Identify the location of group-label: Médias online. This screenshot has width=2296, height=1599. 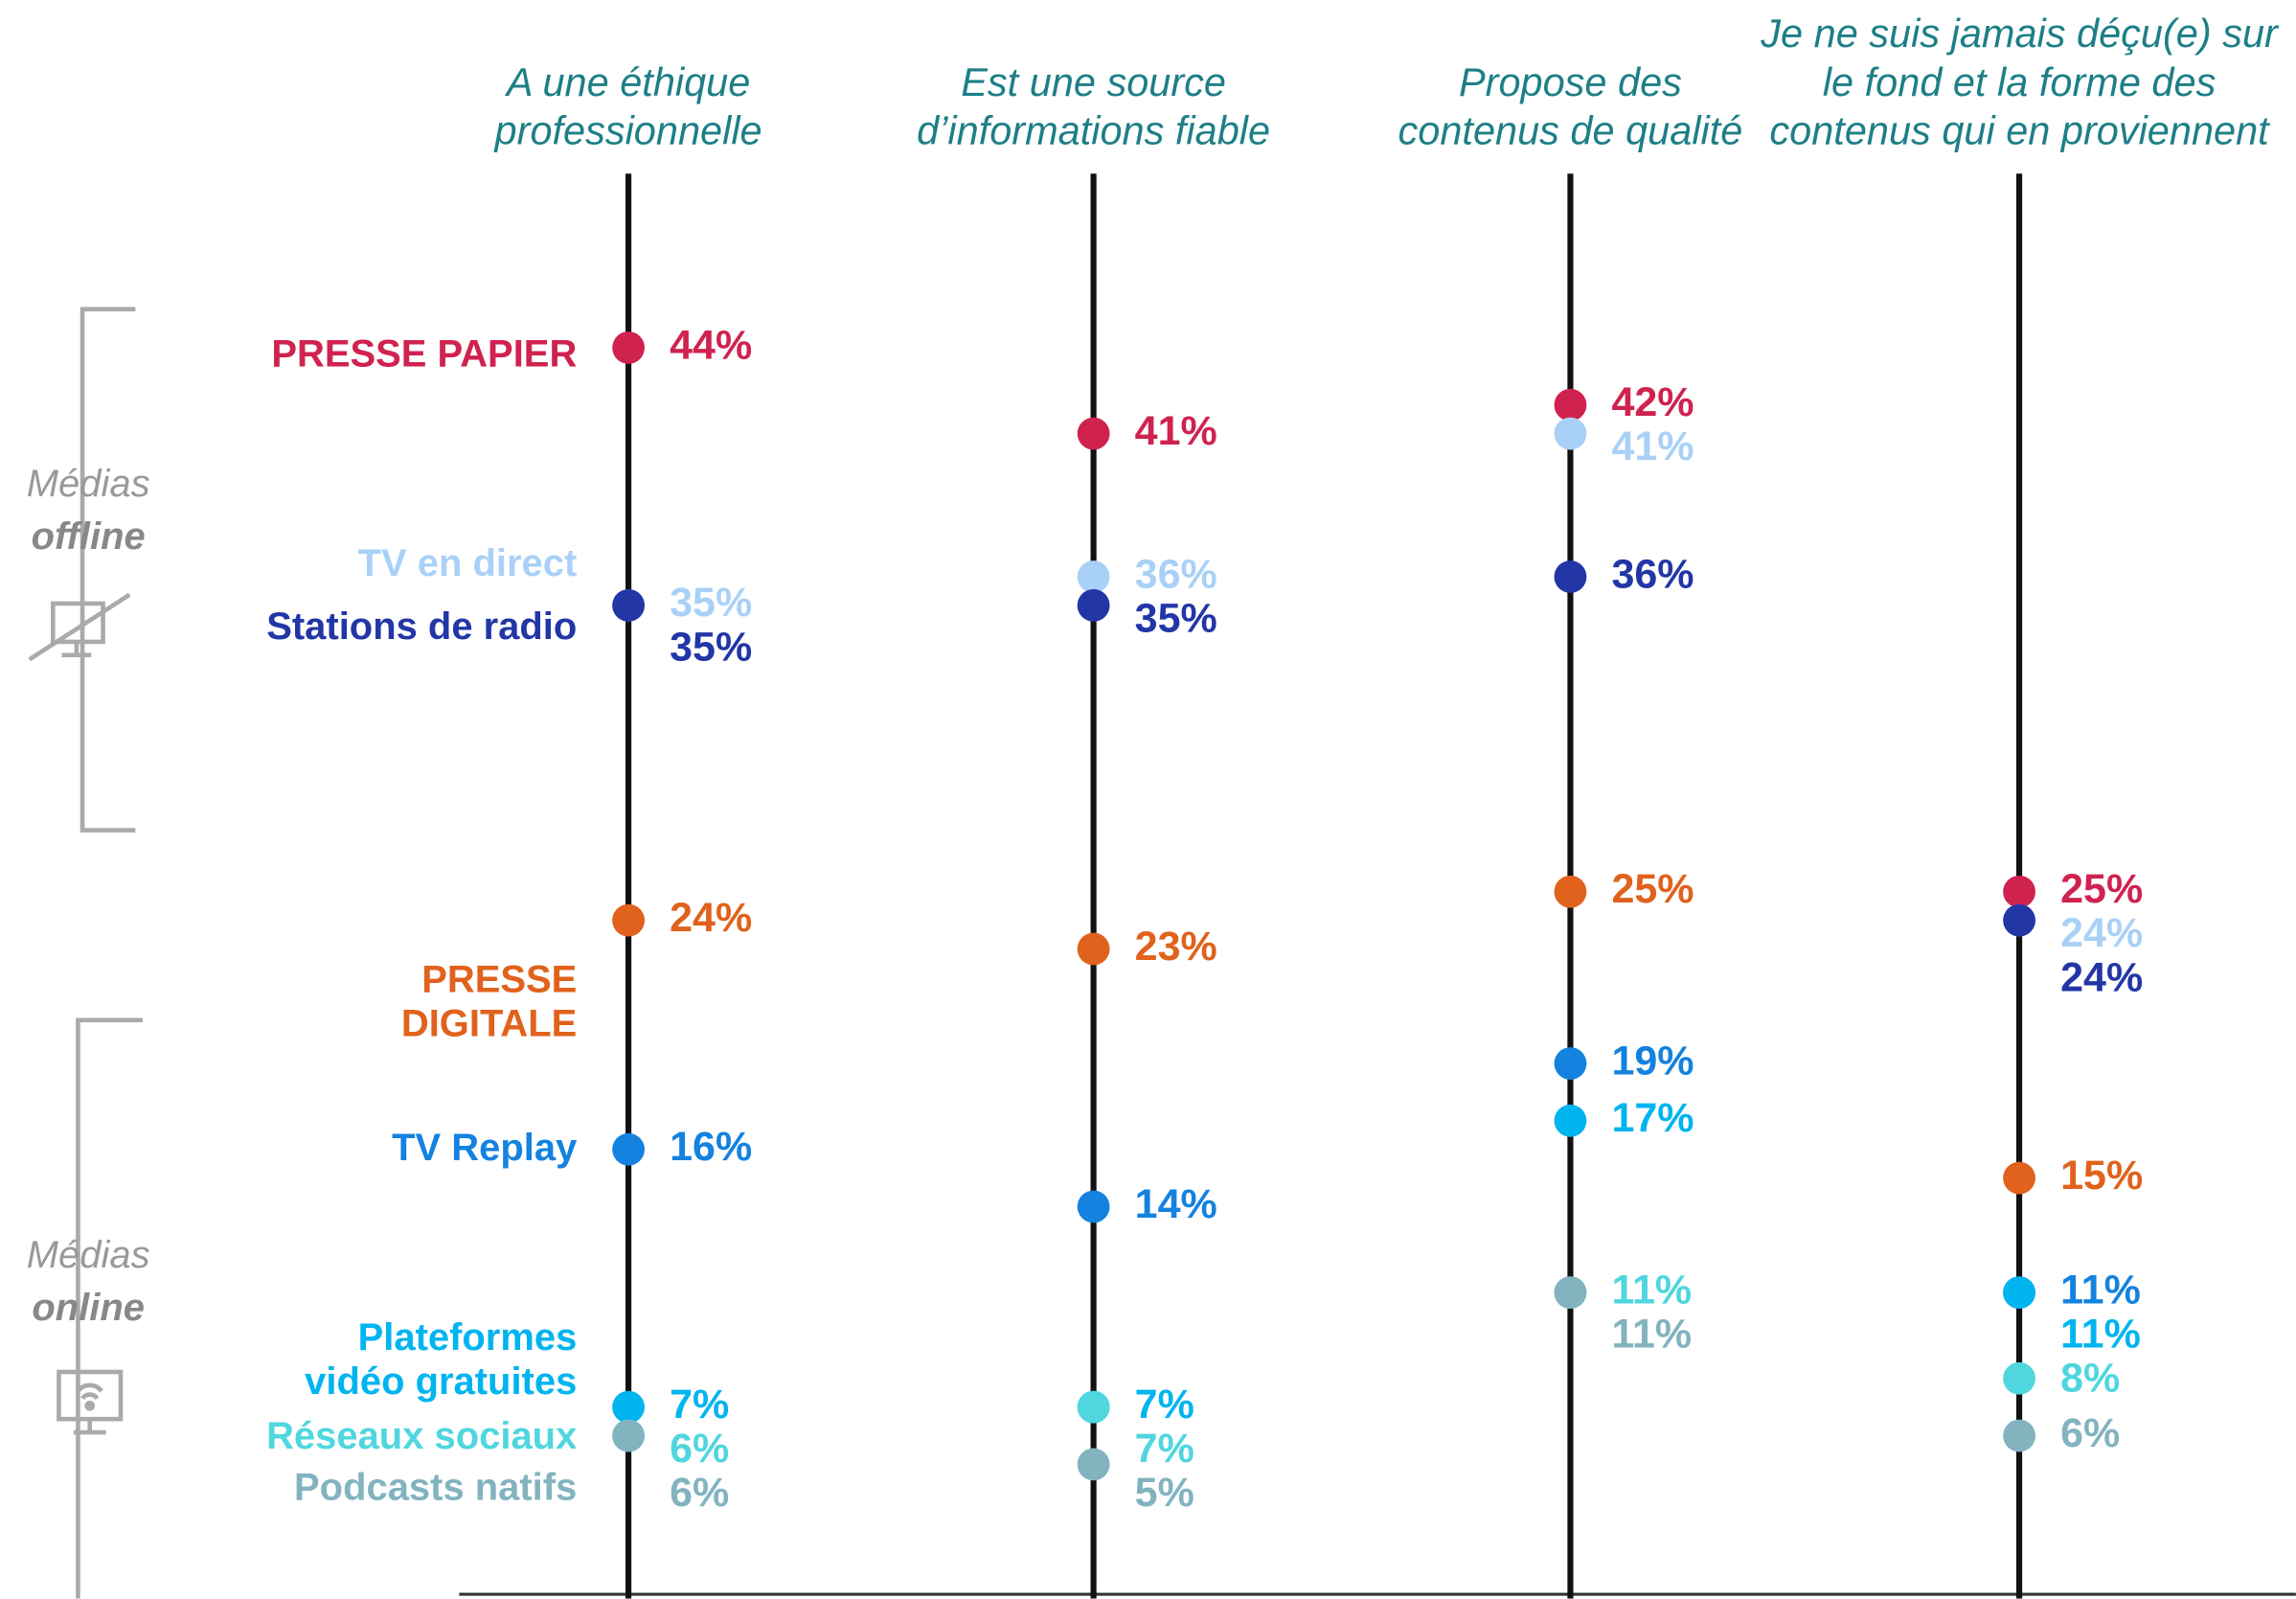
(88, 1281).